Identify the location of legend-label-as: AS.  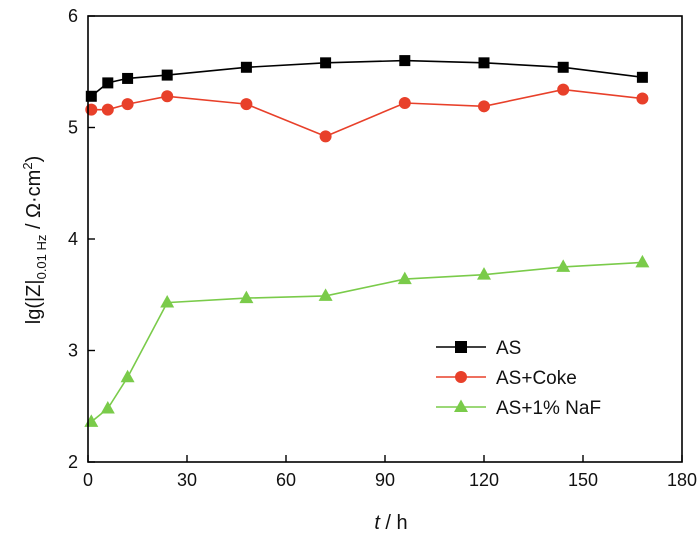
(508, 348).